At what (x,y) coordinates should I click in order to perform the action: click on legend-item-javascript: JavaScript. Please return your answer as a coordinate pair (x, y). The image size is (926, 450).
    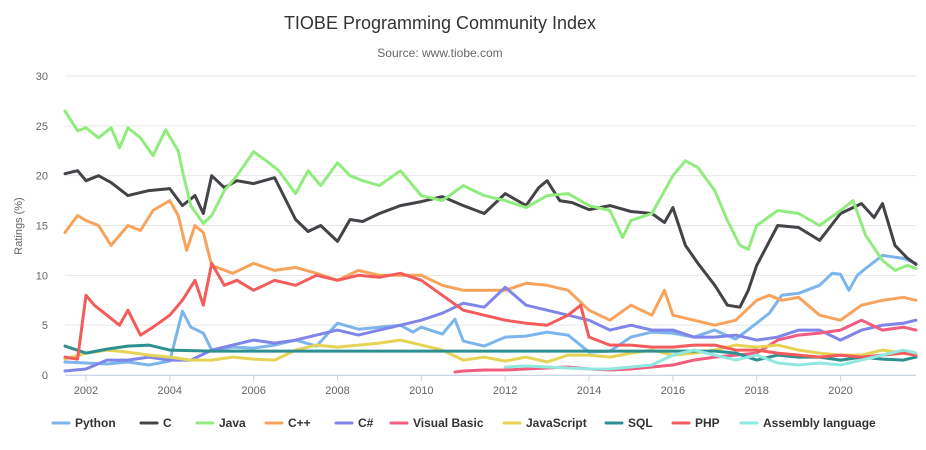
    Looking at the image, I should click on (556, 423).